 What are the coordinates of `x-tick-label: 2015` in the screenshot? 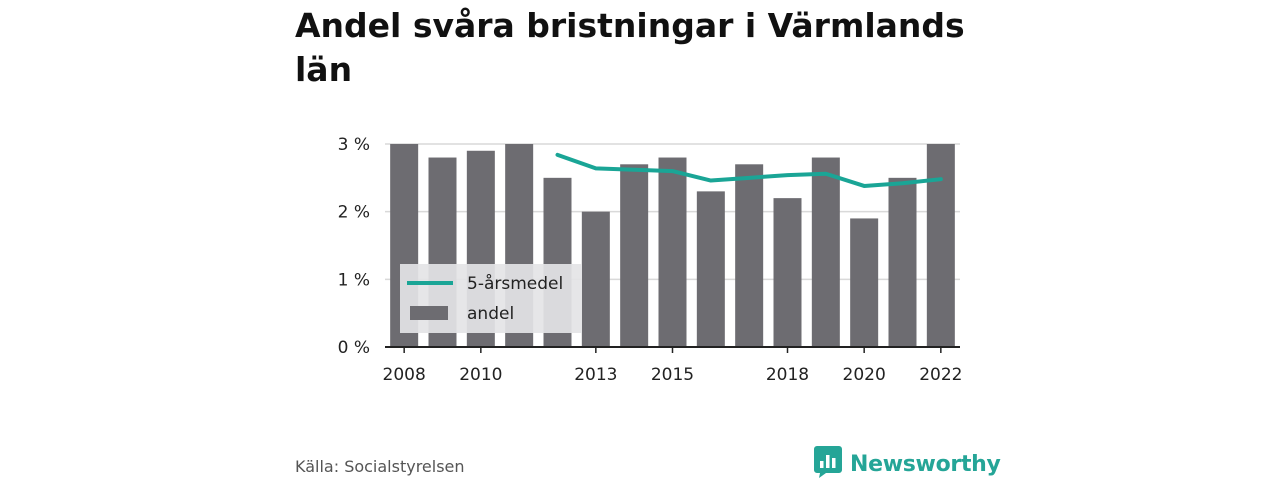 It's located at (672, 375).